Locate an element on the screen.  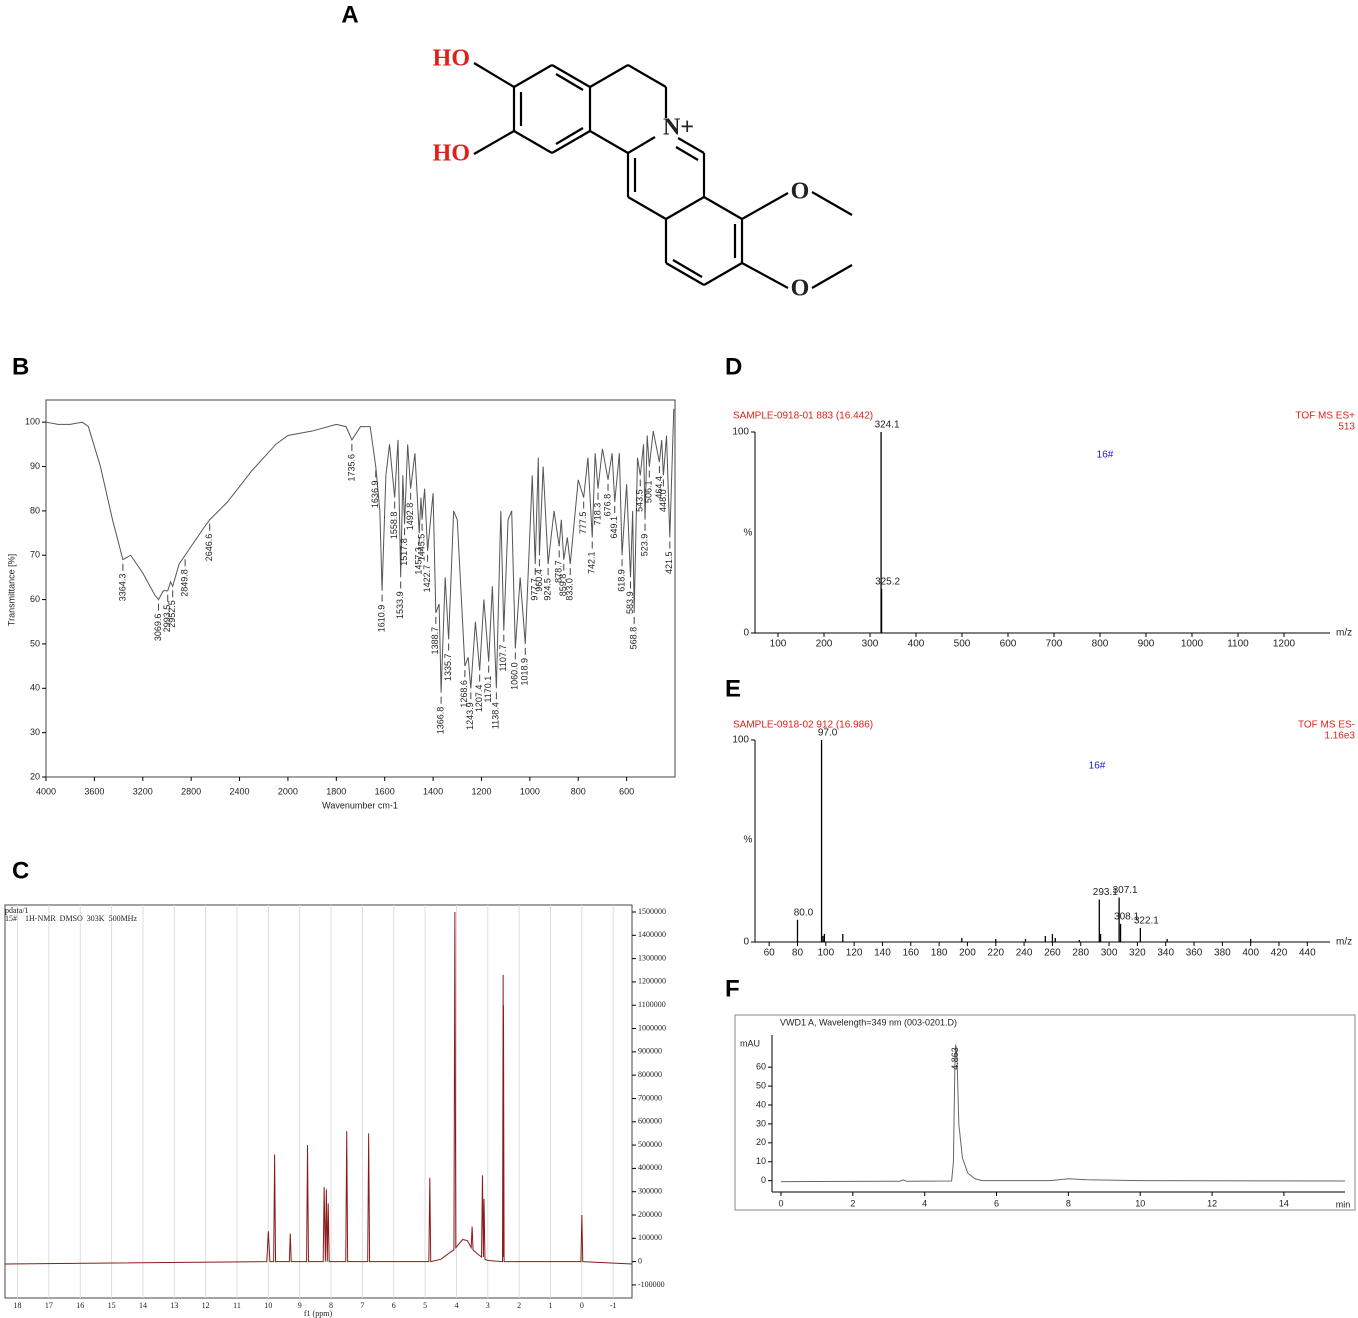
peak-label: 1335.7 is located at coordinates (448, 668).